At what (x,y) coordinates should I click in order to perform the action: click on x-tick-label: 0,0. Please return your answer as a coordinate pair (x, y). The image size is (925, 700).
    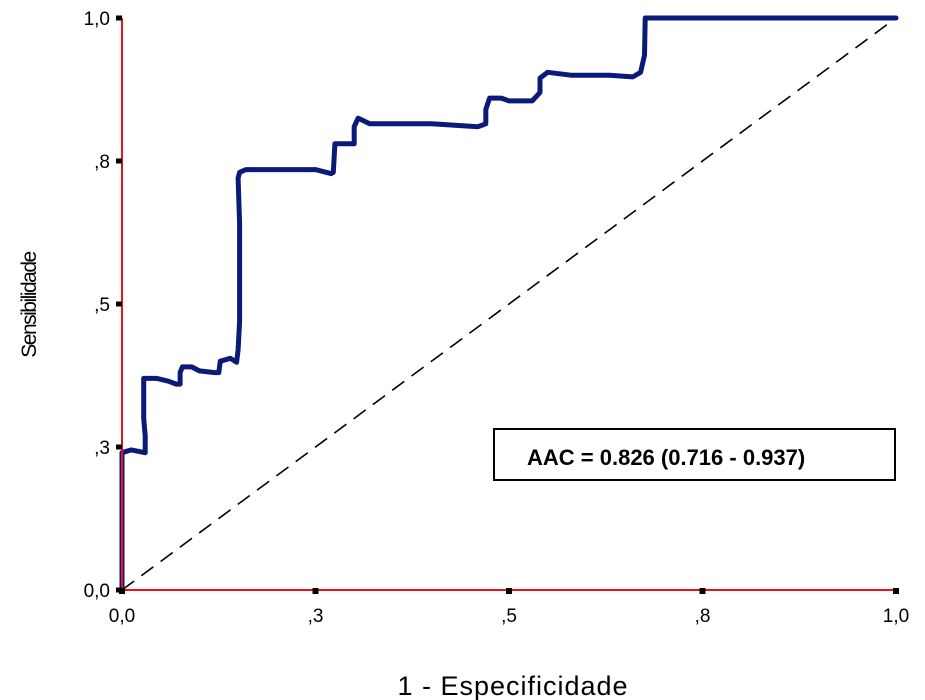
    Looking at the image, I should click on (122, 616).